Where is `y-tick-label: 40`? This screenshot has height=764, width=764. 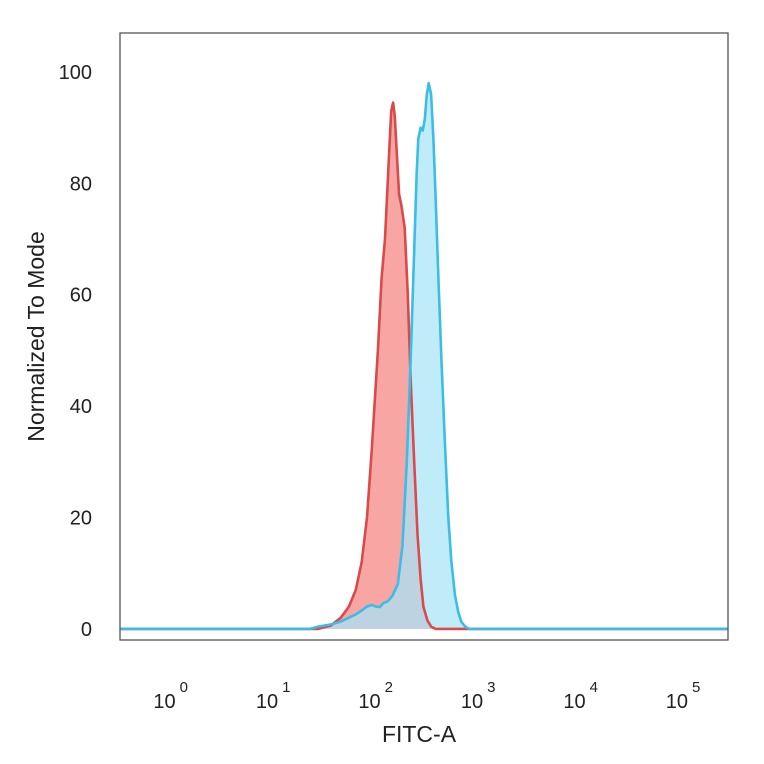
y-tick-label: 40 is located at coordinates (81, 407).